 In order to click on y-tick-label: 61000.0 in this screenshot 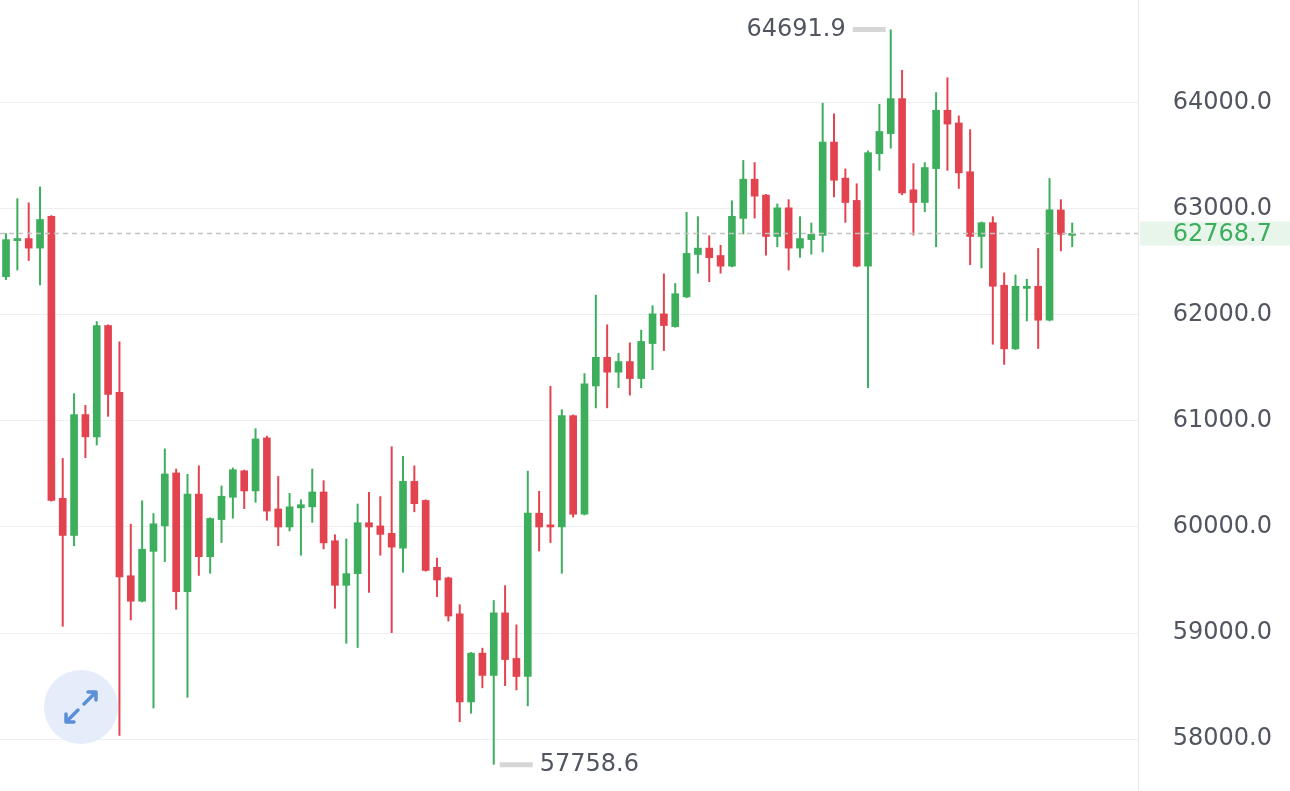, I will do `click(1222, 419)`.